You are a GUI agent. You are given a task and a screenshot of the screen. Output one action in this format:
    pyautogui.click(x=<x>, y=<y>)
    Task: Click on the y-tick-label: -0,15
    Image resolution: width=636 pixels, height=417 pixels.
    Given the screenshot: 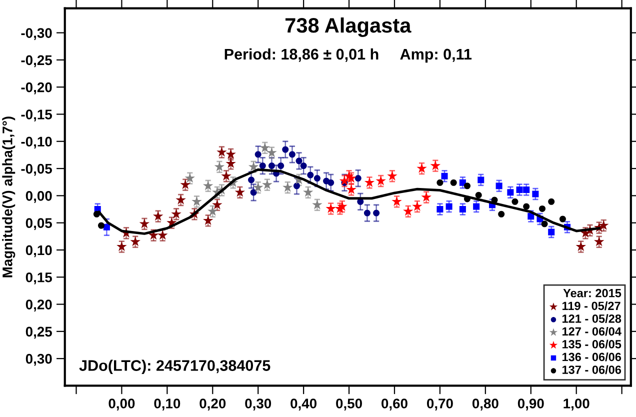 What is the action you would take?
    pyautogui.click(x=36, y=116)
    